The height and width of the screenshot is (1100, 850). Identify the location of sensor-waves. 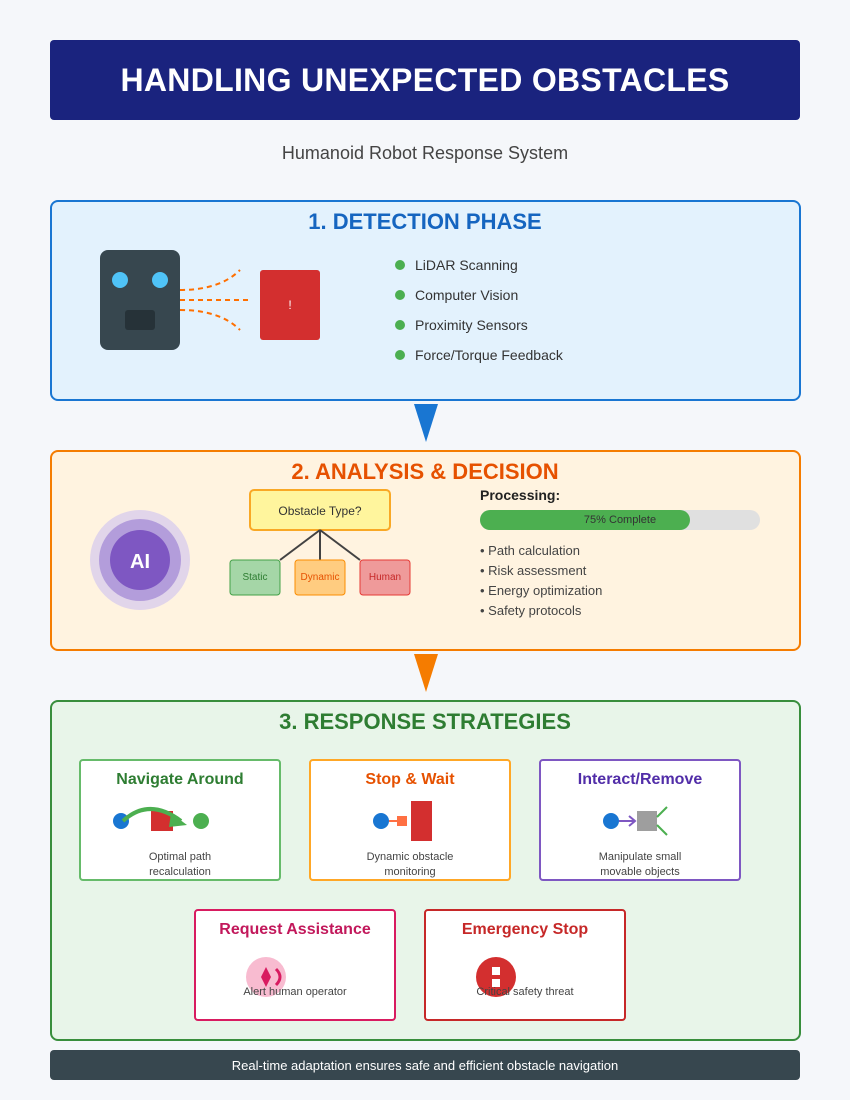
(213, 300).